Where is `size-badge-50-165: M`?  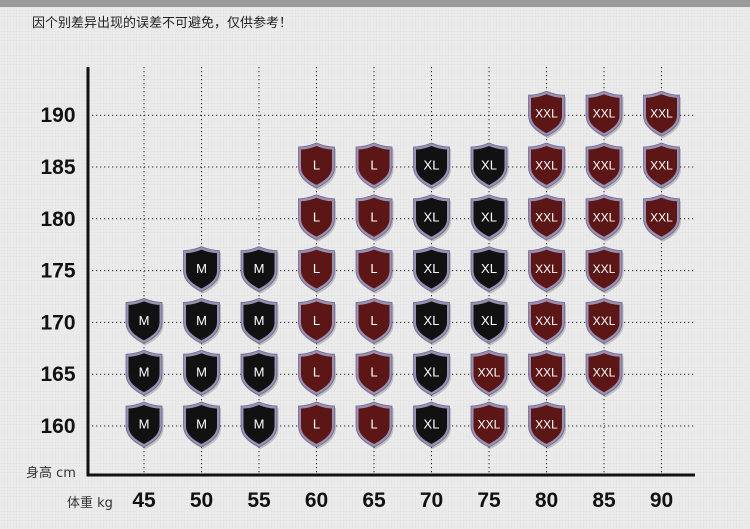 size-badge-50-165: M is located at coordinates (202, 373).